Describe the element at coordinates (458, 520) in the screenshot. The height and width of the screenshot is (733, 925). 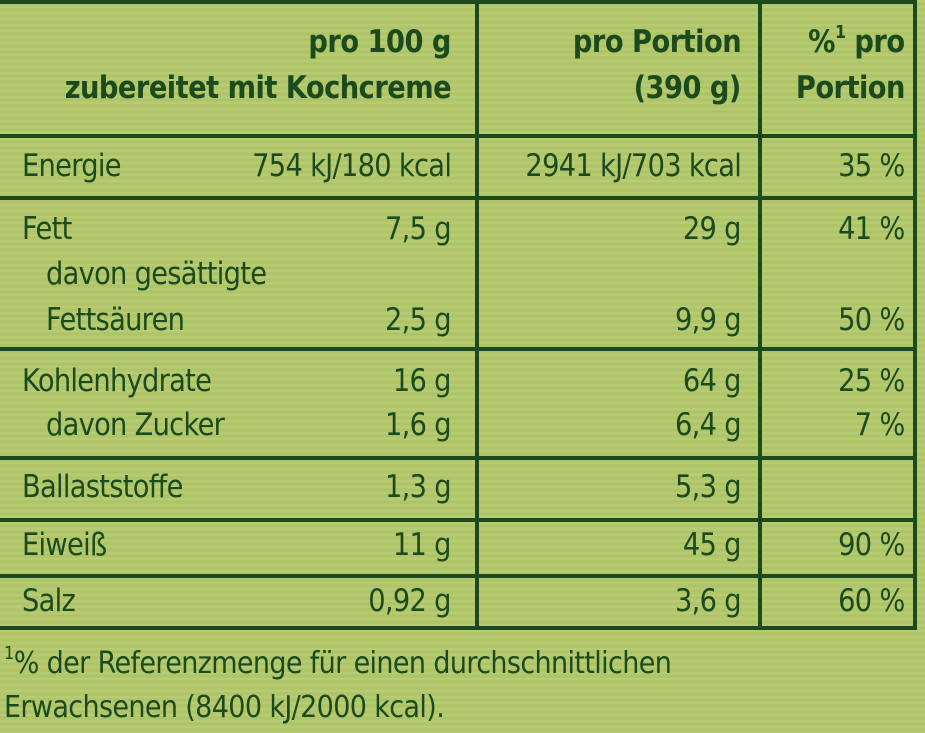
I see `row-divider-ballaststoffe` at that location.